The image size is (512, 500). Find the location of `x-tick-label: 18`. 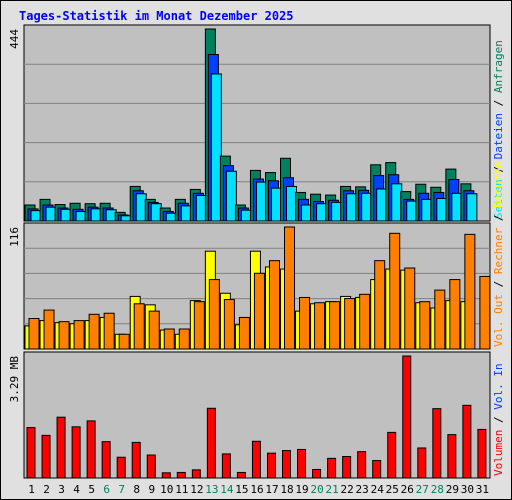

x-tick-label: 18 is located at coordinates (286, 489).